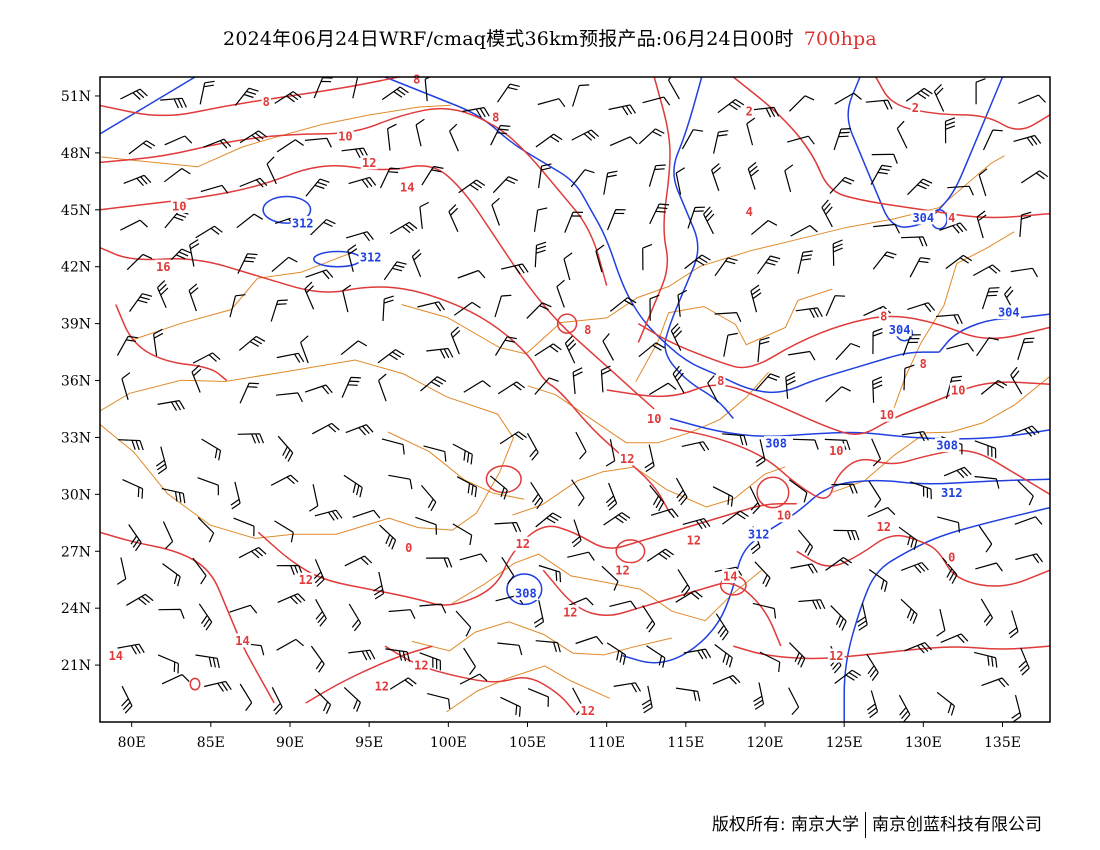  Describe the element at coordinates (290, 743) in the screenshot. I see `x-tick-label: 90E` at that location.